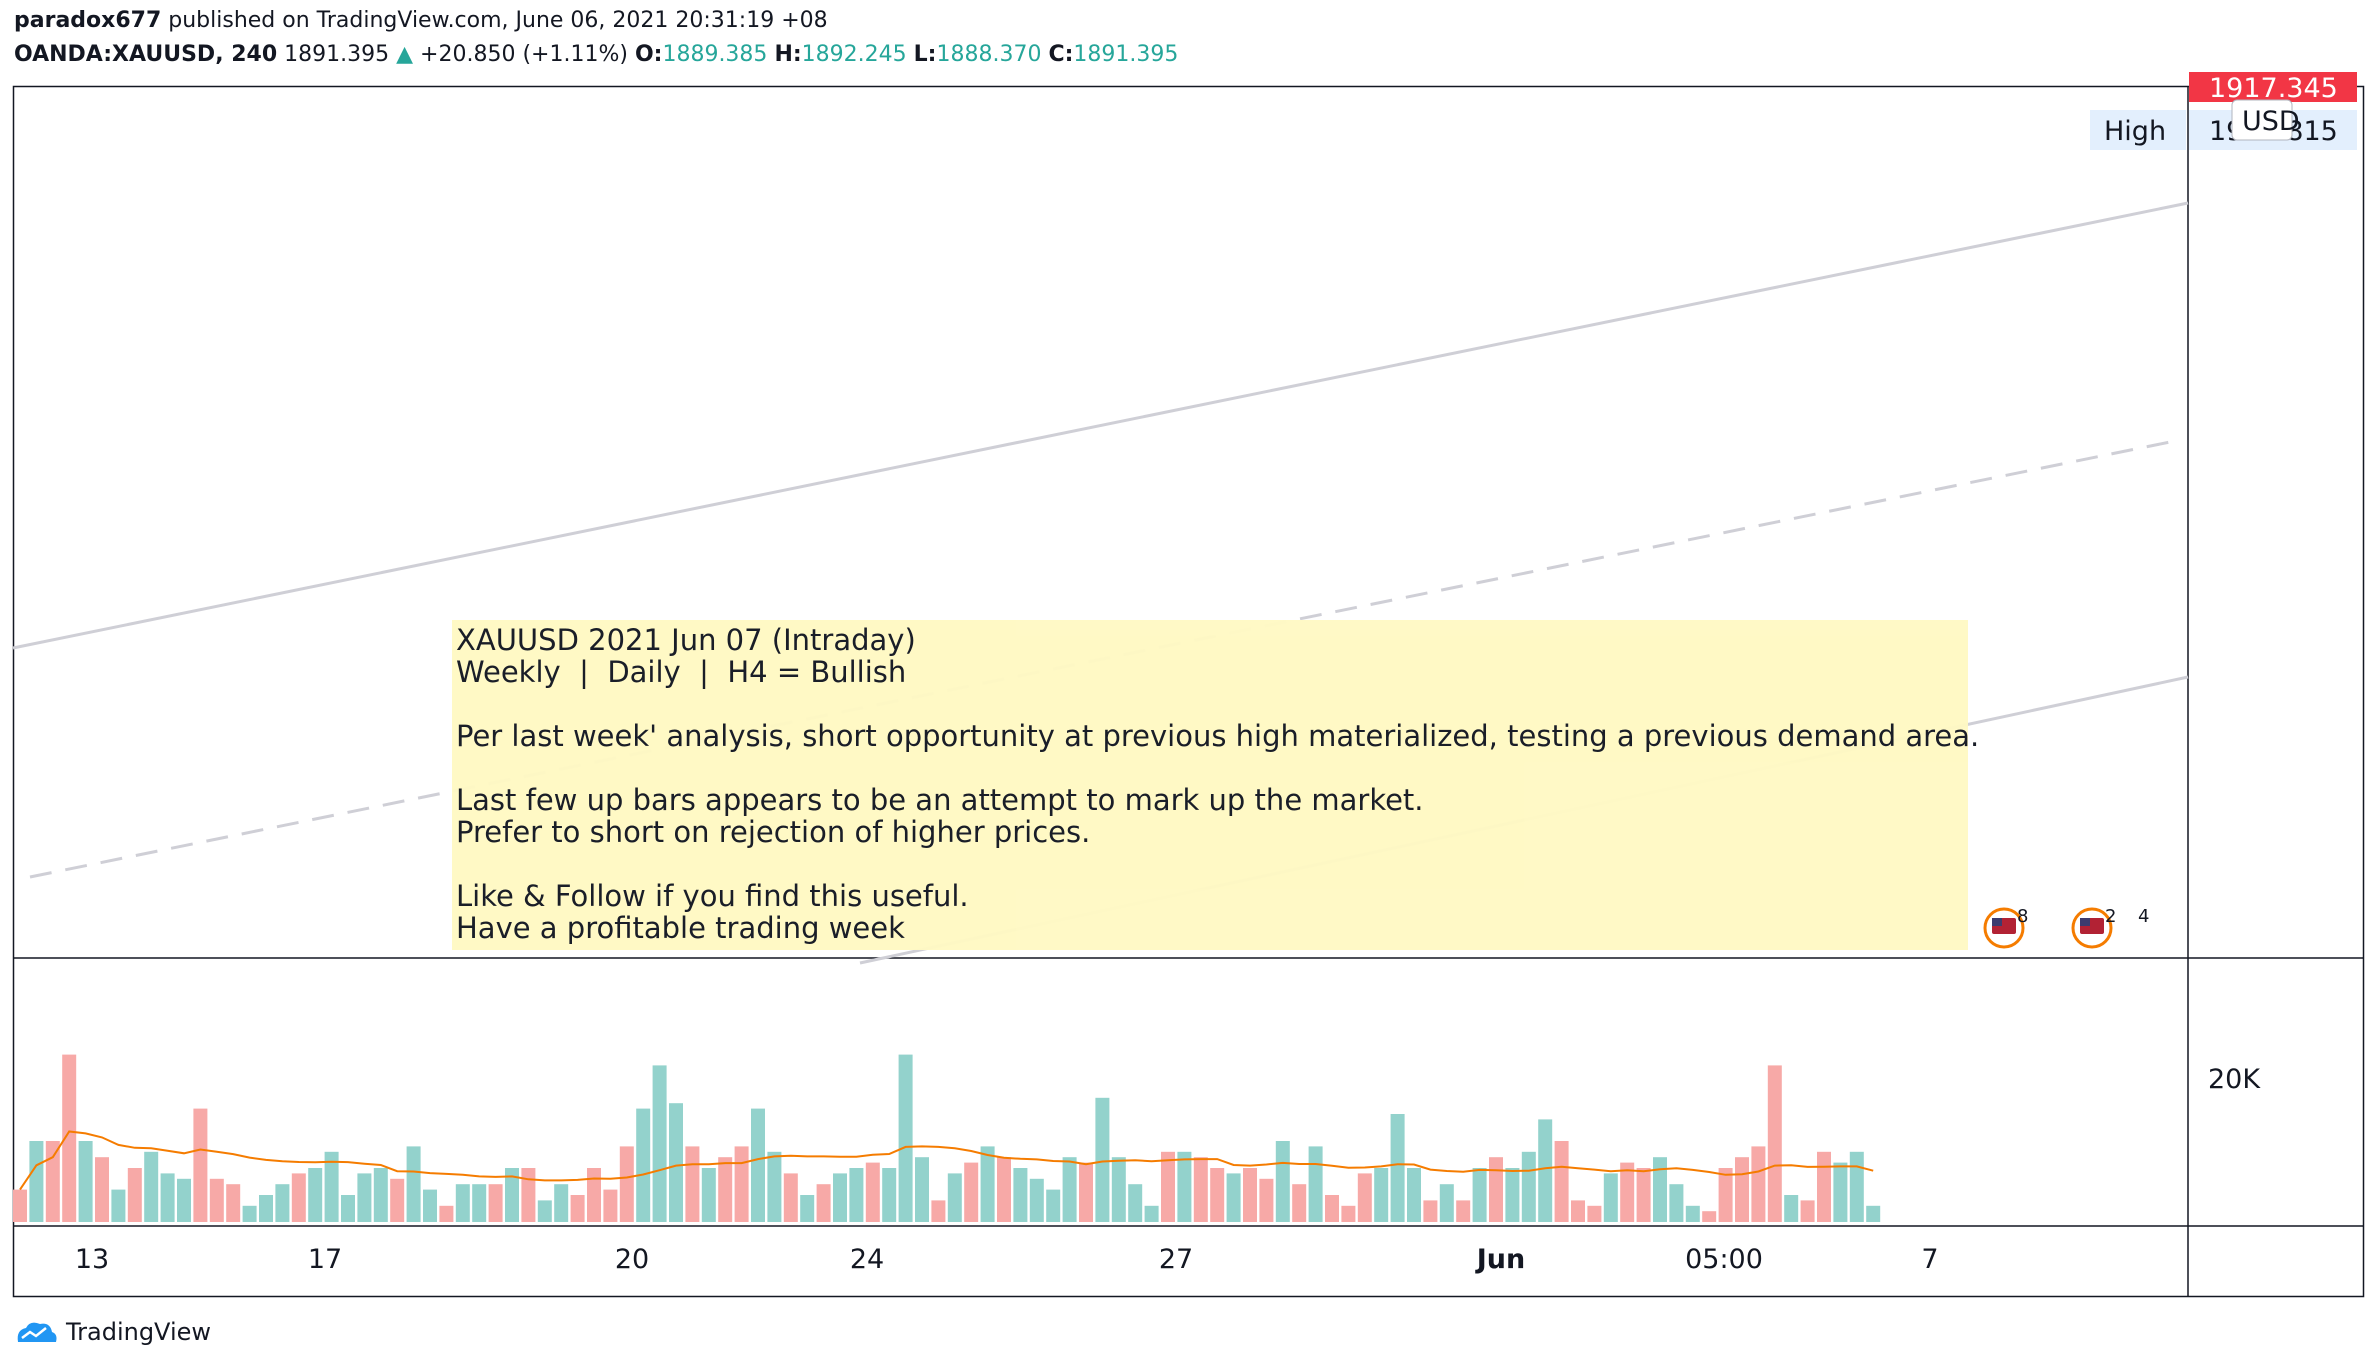 This screenshot has width=2376, height=1370. What do you see at coordinates (139, 1332) in the screenshot?
I see `brand-name: TradingView` at bounding box center [139, 1332].